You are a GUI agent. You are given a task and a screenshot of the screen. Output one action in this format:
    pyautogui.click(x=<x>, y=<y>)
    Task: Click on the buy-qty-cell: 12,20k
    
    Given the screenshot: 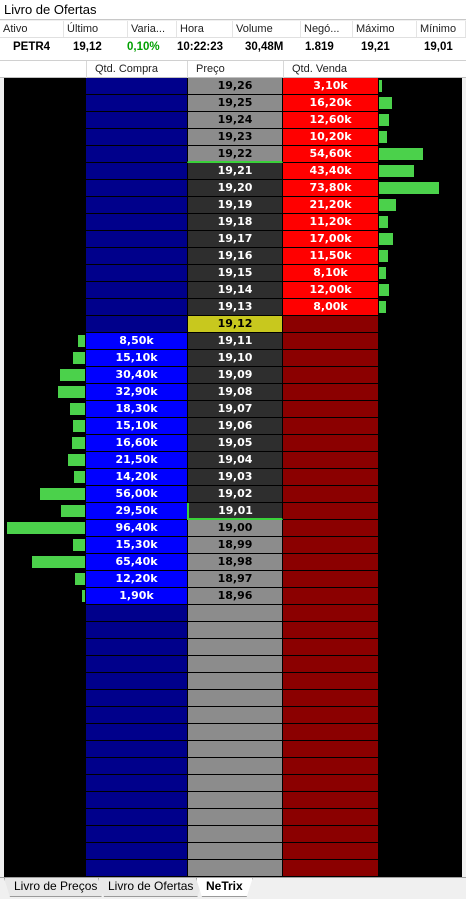 What is the action you would take?
    pyautogui.click(x=136, y=579)
    